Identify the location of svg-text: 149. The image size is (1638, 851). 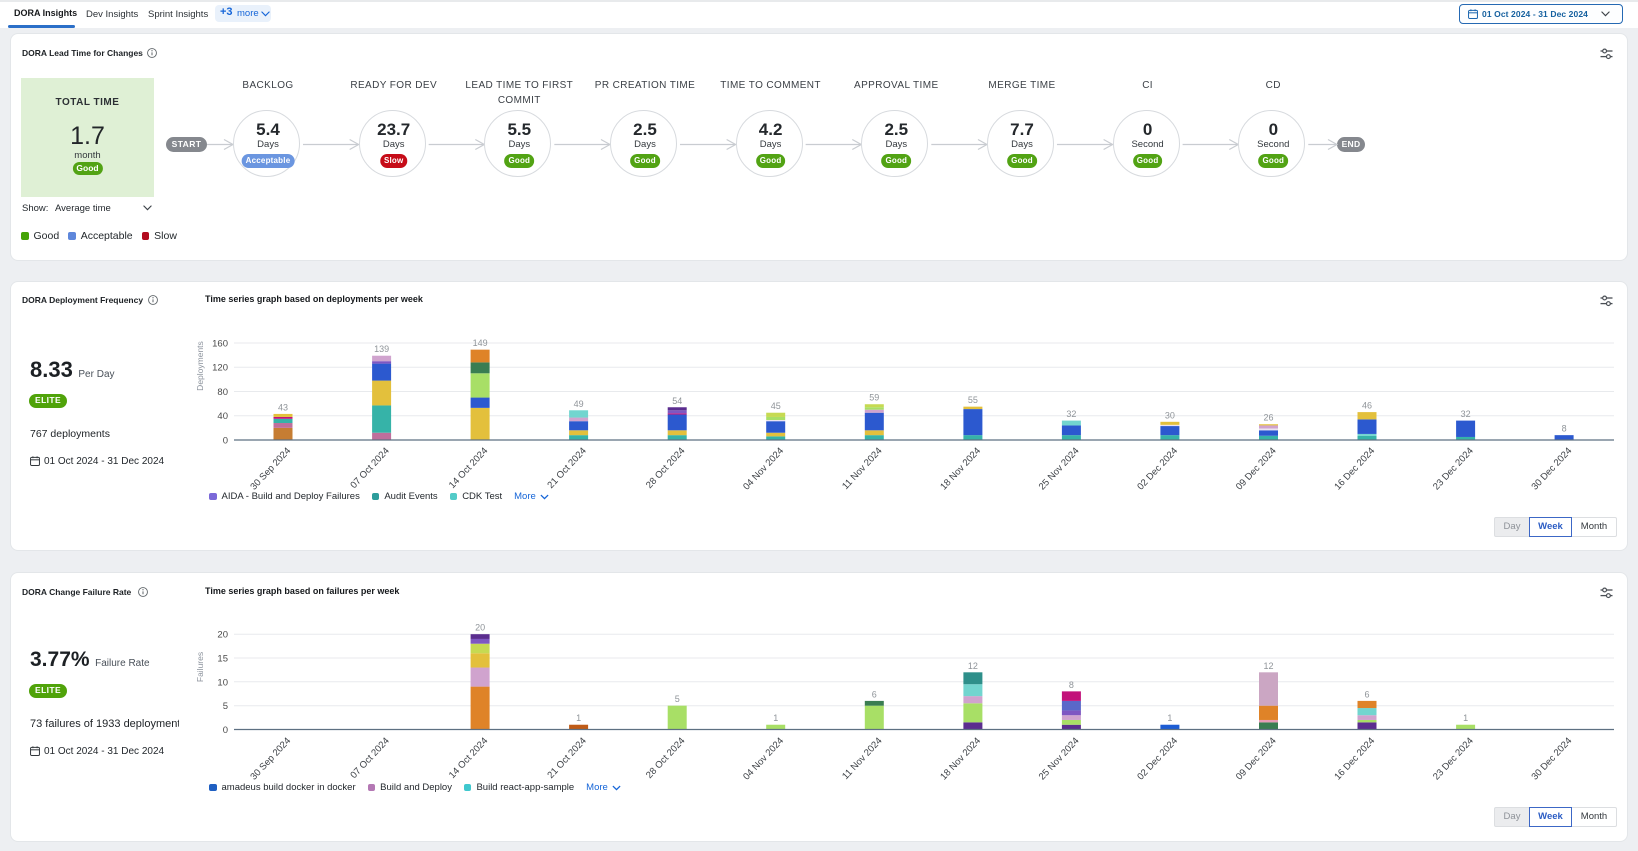
(480, 343).